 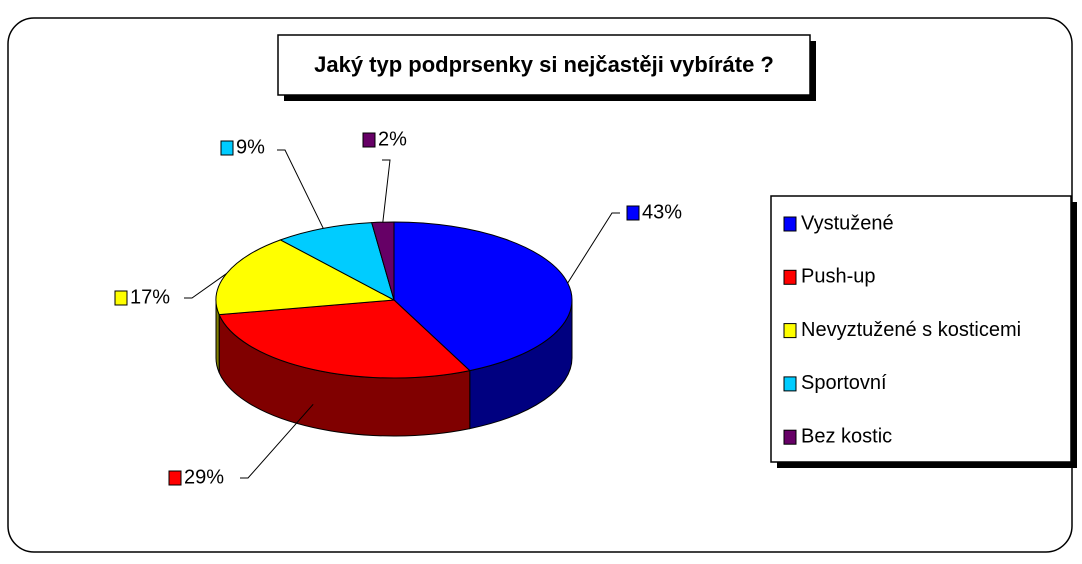 I want to click on legend-label: Bez kostic, so click(x=846, y=436).